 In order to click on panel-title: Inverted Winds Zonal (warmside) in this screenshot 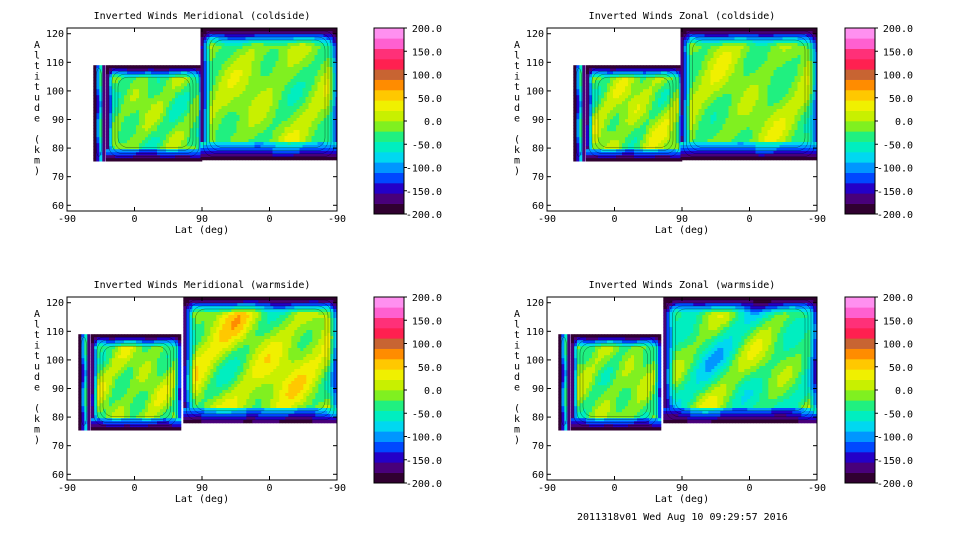, I will do `click(682, 285)`.